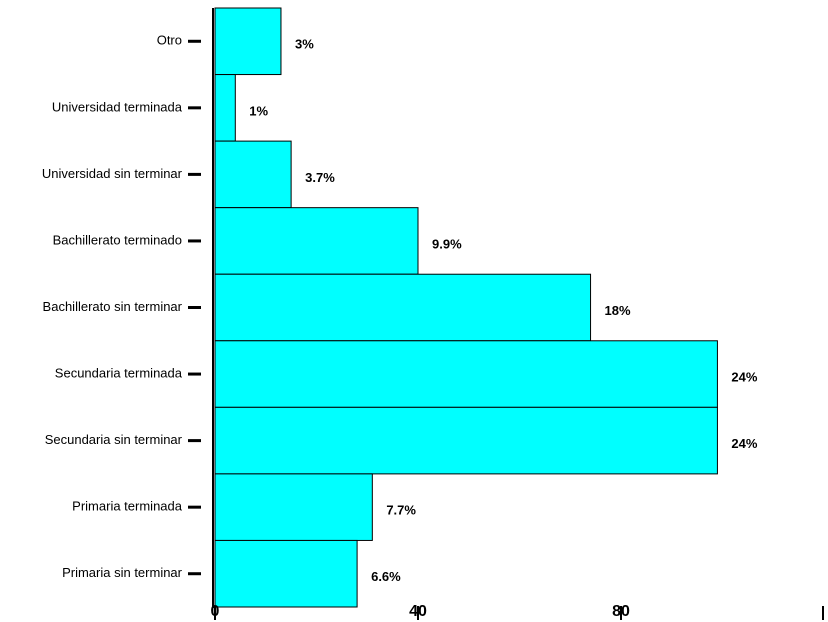 The height and width of the screenshot is (622, 828). I want to click on category-label: Bachillerato terminado, so click(117, 239).